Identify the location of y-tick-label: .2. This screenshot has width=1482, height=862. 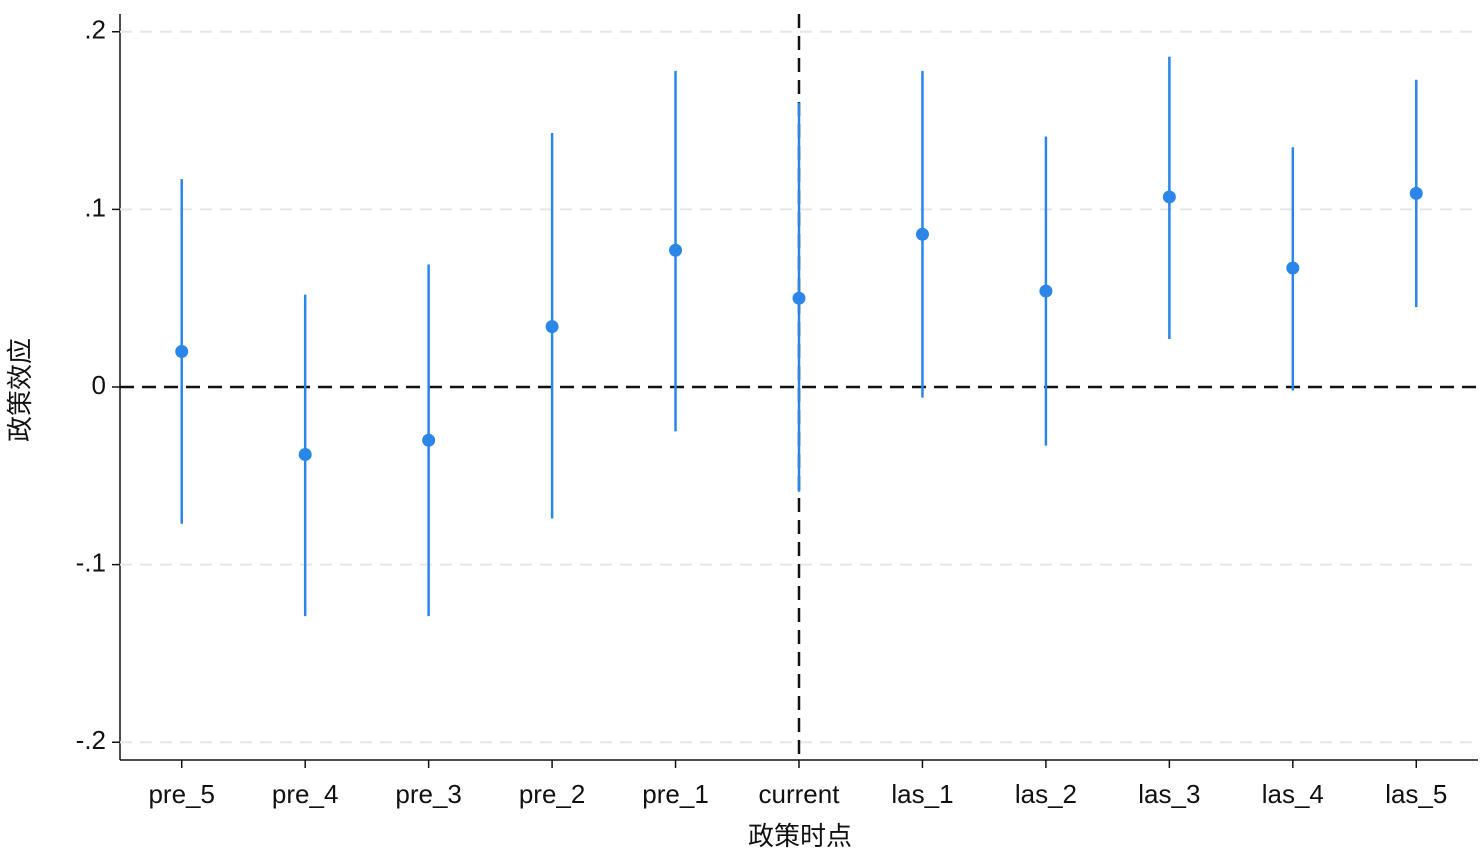
(95, 30).